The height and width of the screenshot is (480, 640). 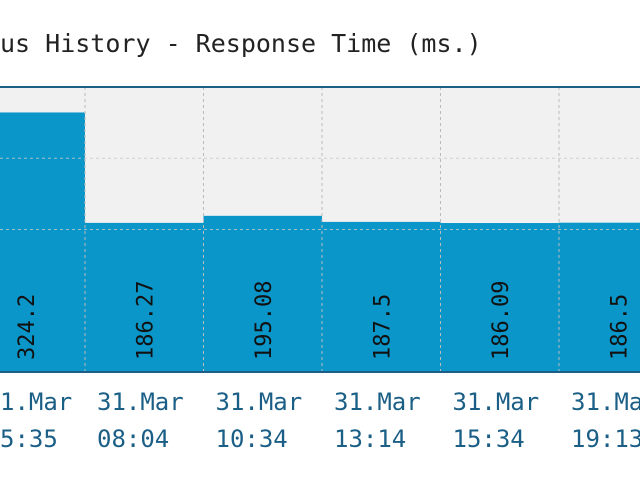 What do you see at coordinates (370, 439) in the screenshot?
I see `x-tick-label: 13:14` at bounding box center [370, 439].